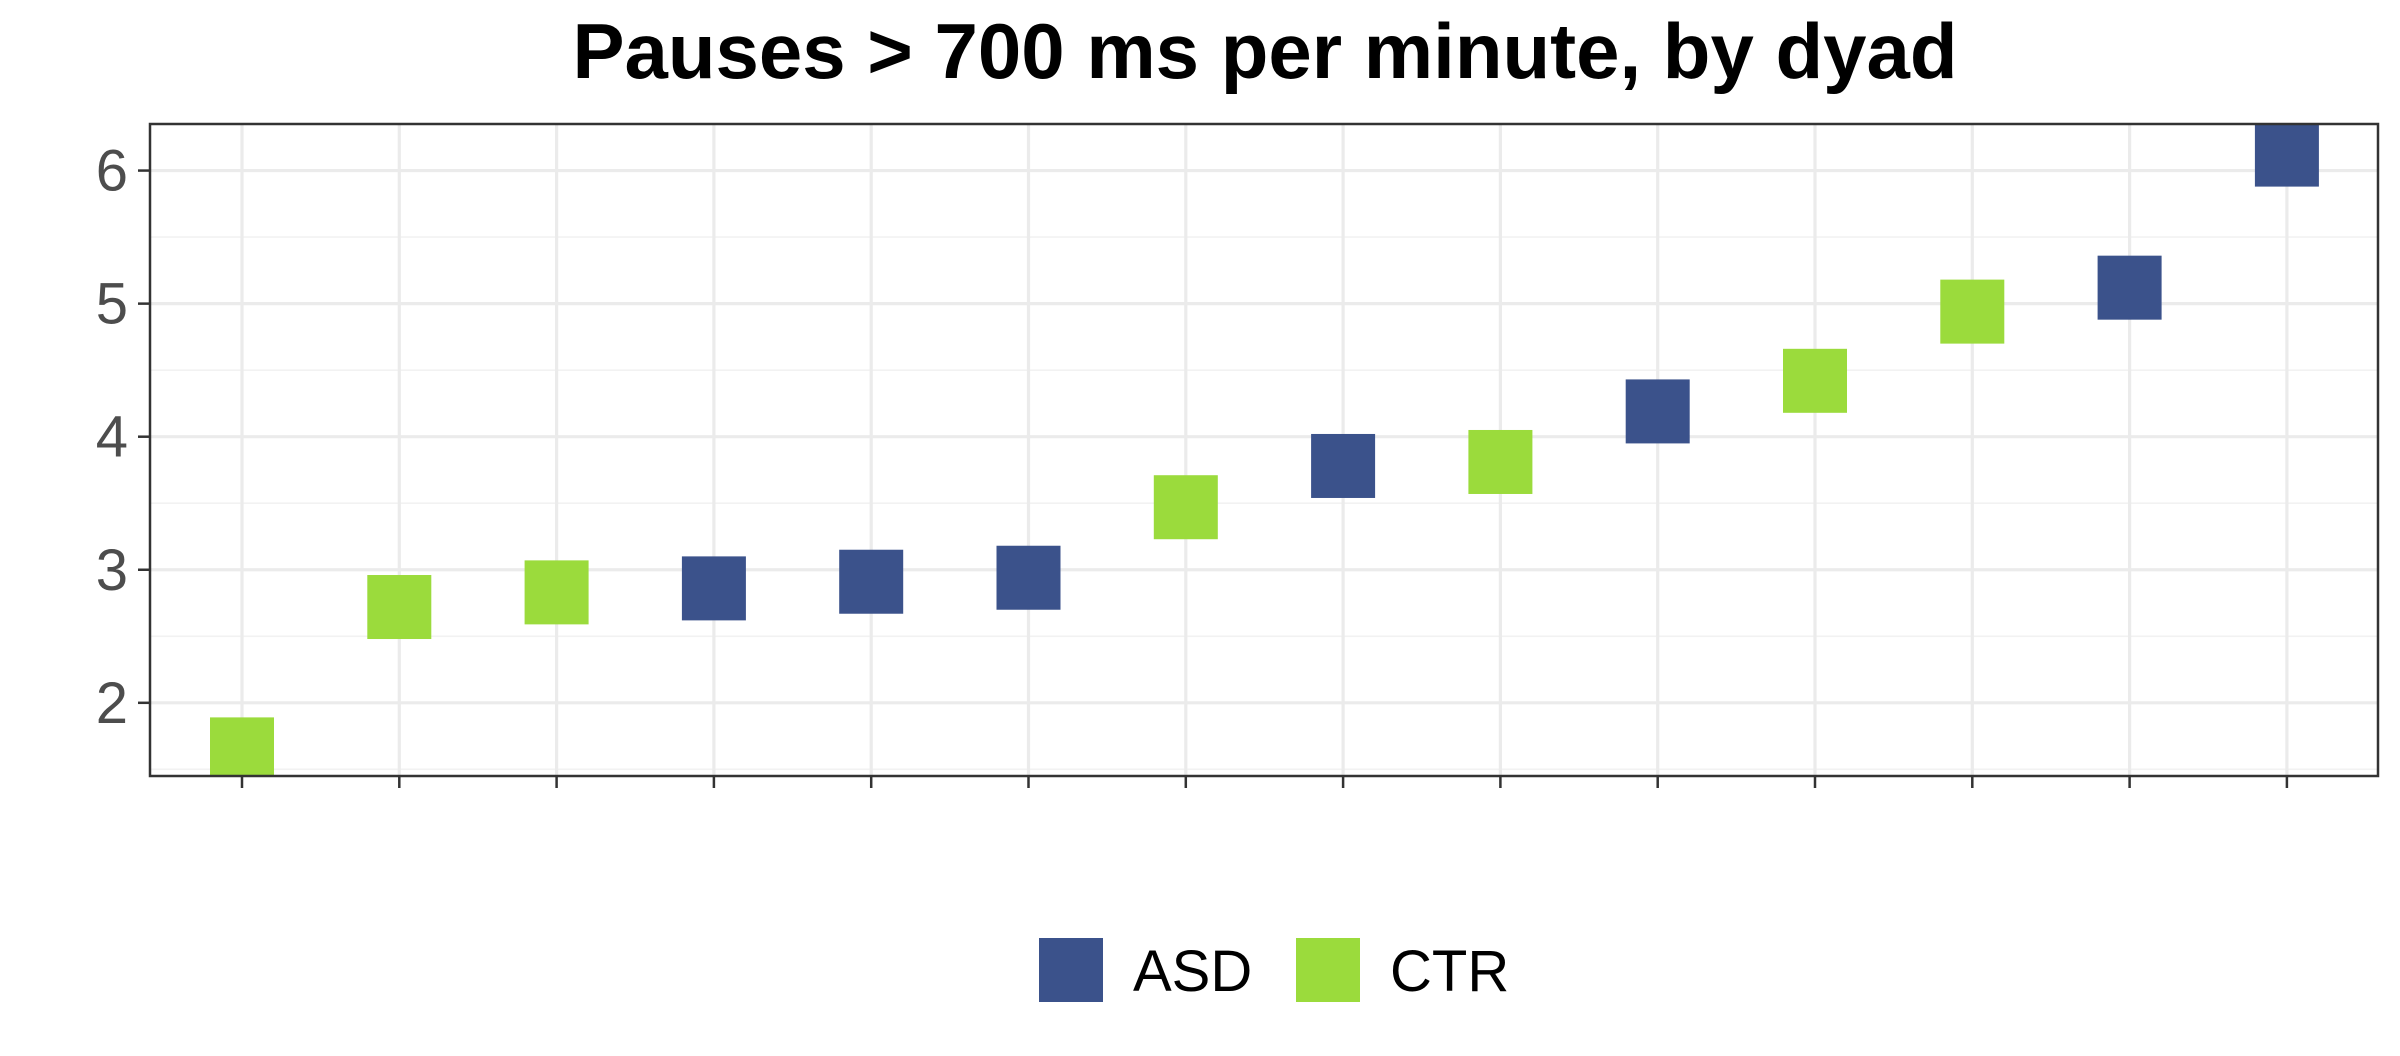  What do you see at coordinates (112, 304) in the screenshot?
I see `y-tick-label: 5` at bounding box center [112, 304].